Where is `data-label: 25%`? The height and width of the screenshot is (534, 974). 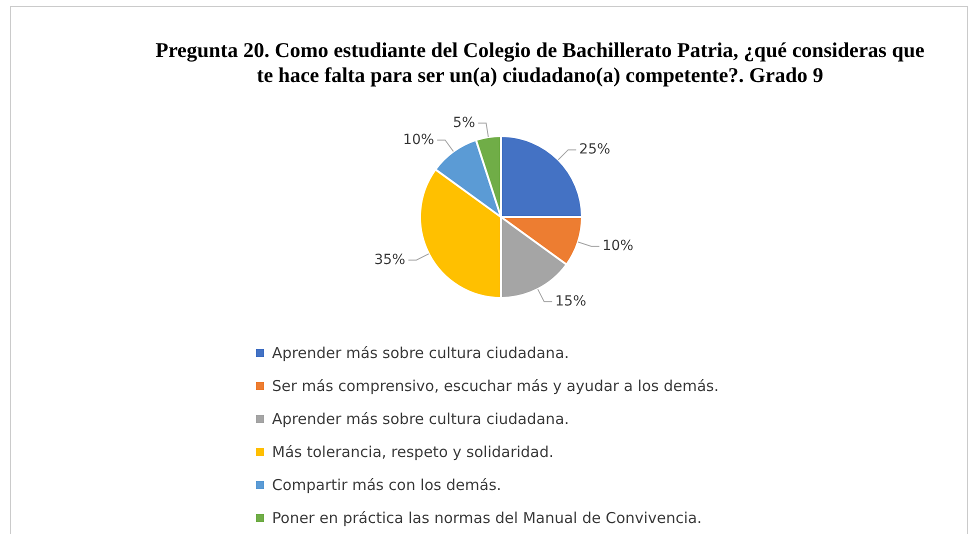
data-label: 25% is located at coordinates (594, 149).